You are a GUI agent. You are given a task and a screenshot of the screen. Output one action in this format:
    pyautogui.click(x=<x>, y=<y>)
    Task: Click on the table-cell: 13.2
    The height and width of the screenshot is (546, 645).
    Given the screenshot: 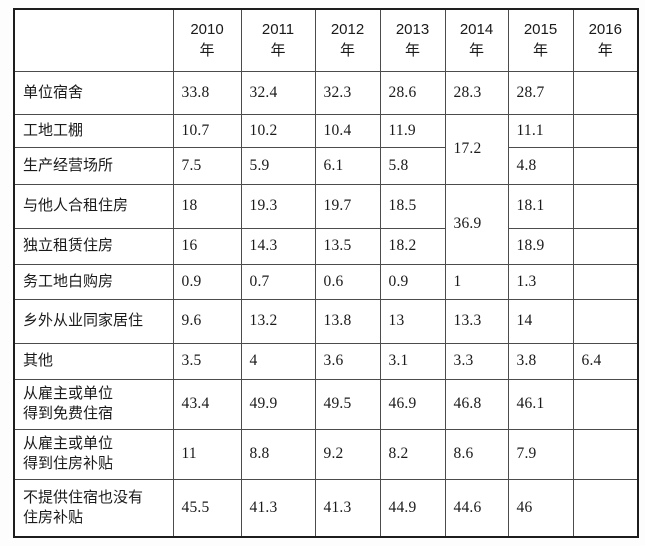 What is the action you would take?
    pyautogui.click(x=278, y=321)
    